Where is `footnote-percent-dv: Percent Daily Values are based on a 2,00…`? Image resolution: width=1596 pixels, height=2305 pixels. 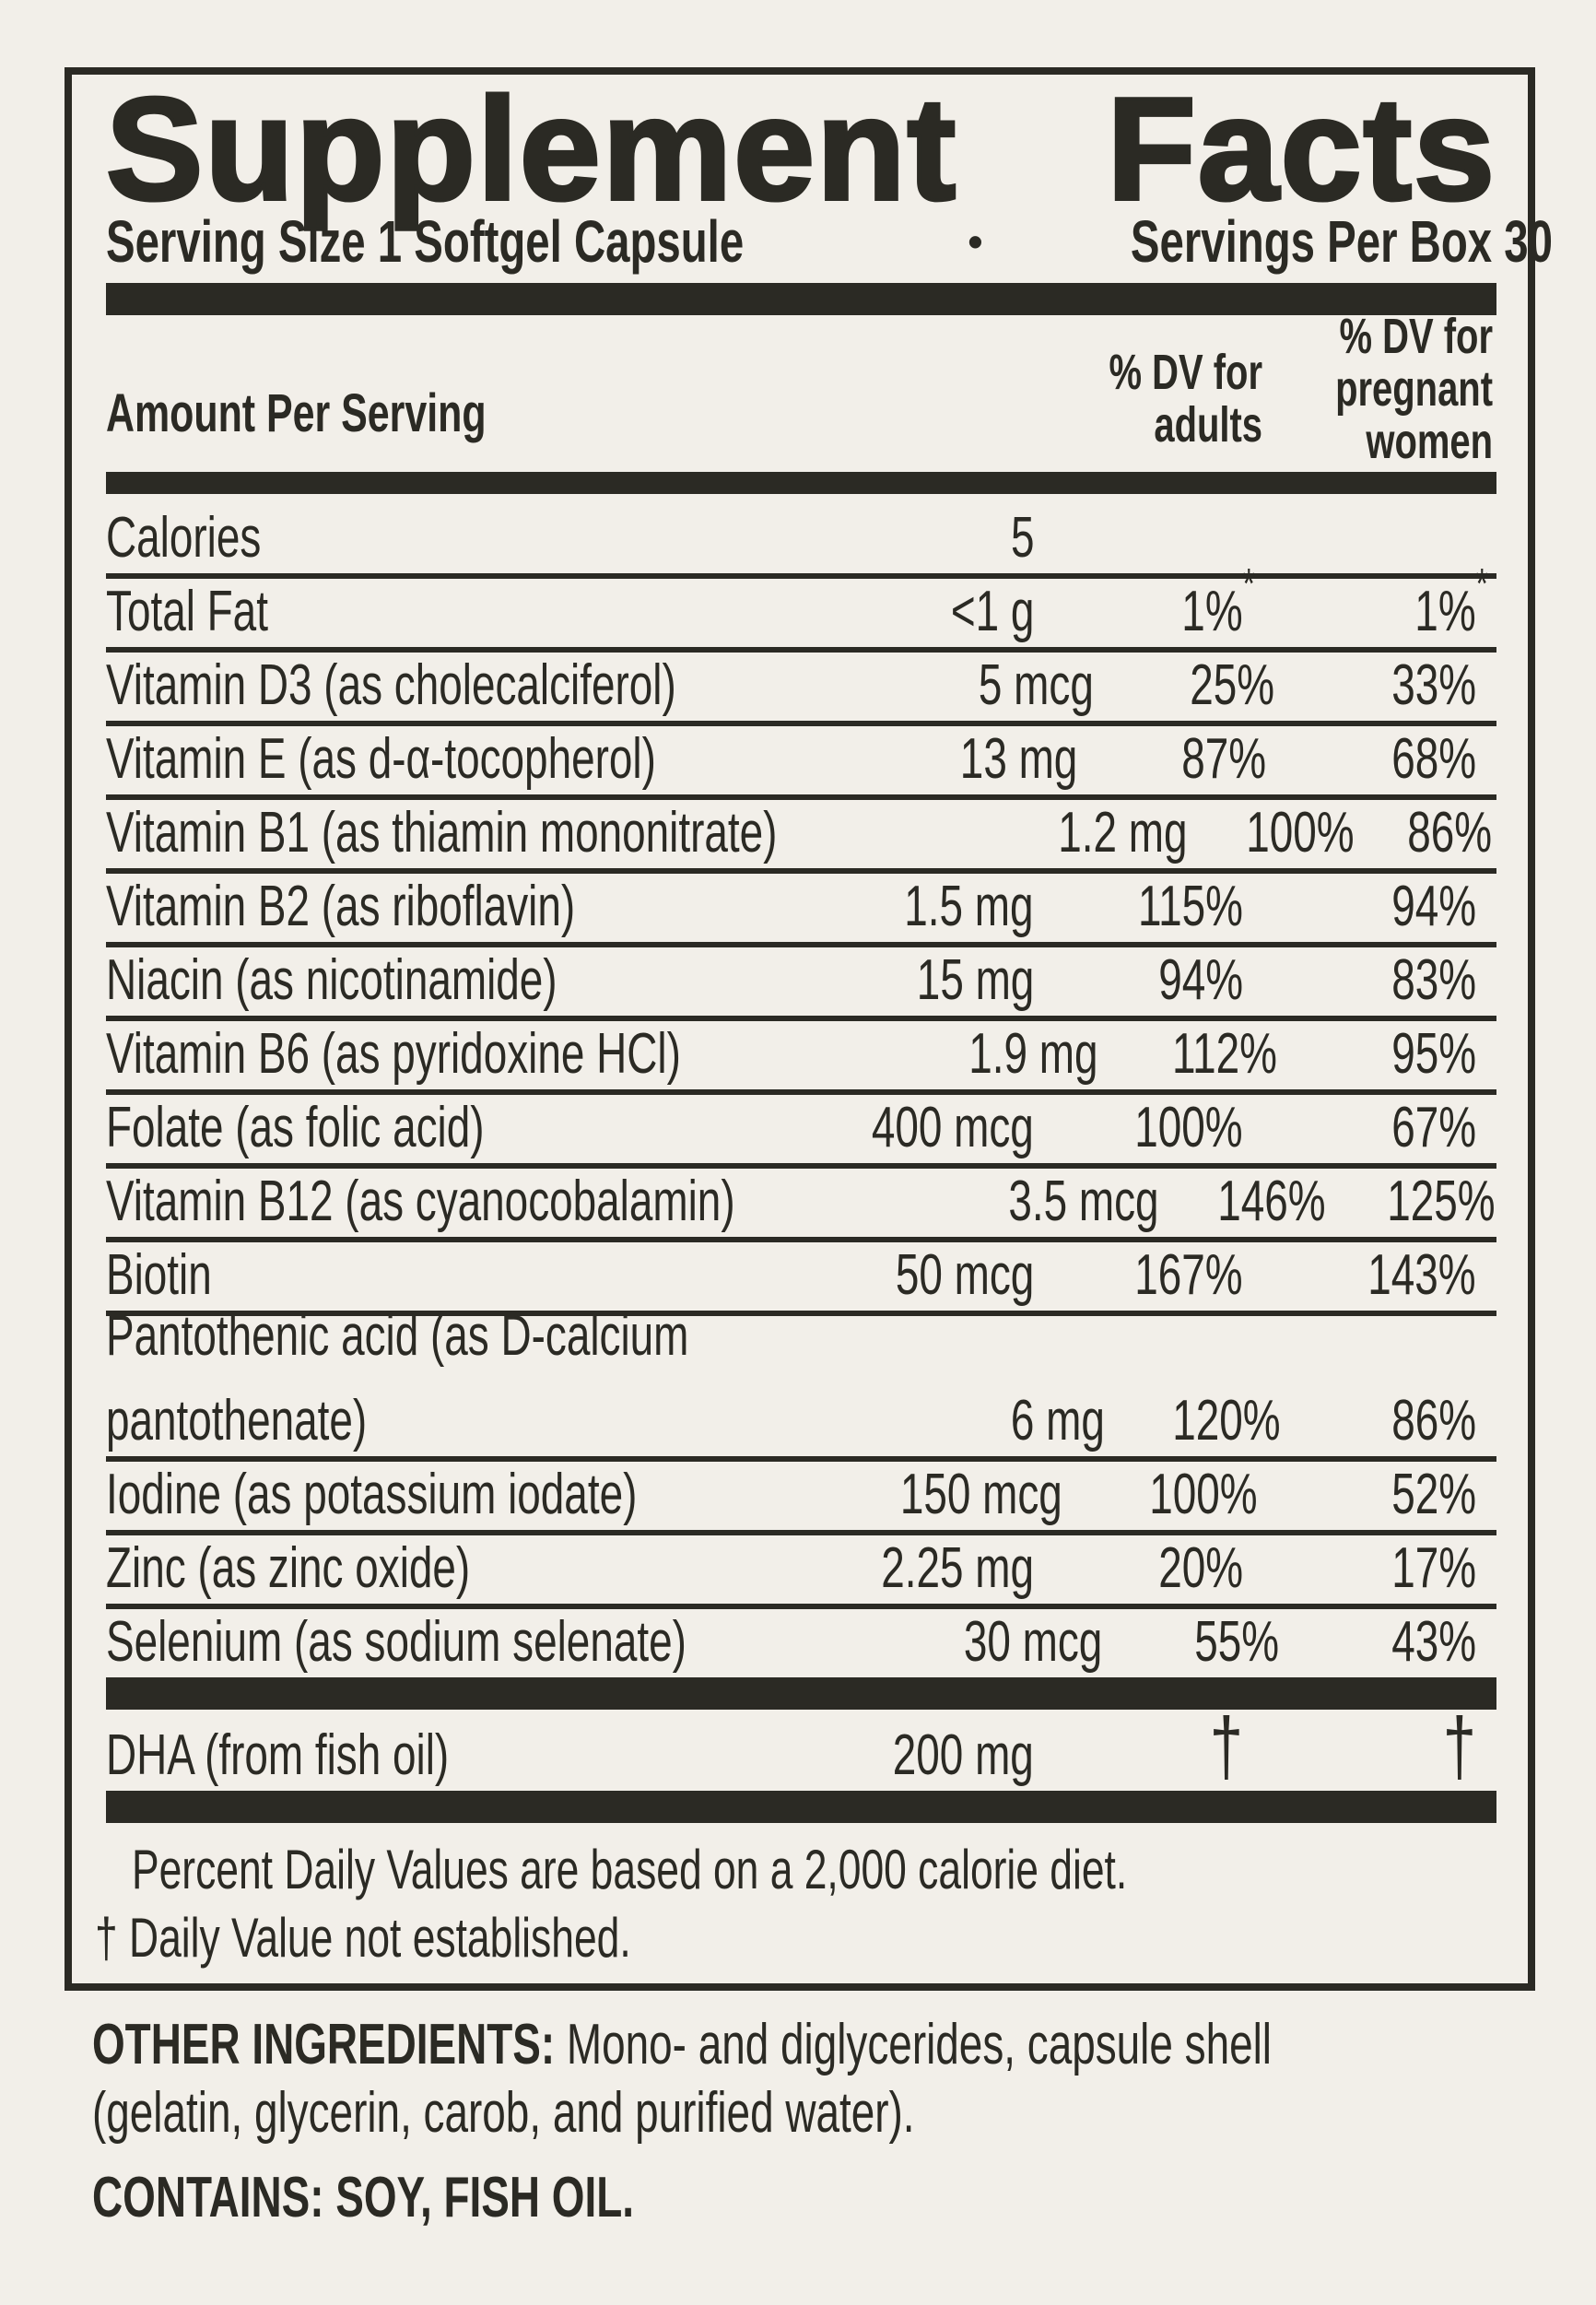
footnote-percent-dv: Percent Daily Values are based on a 2,00… is located at coordinates (630, 1869).